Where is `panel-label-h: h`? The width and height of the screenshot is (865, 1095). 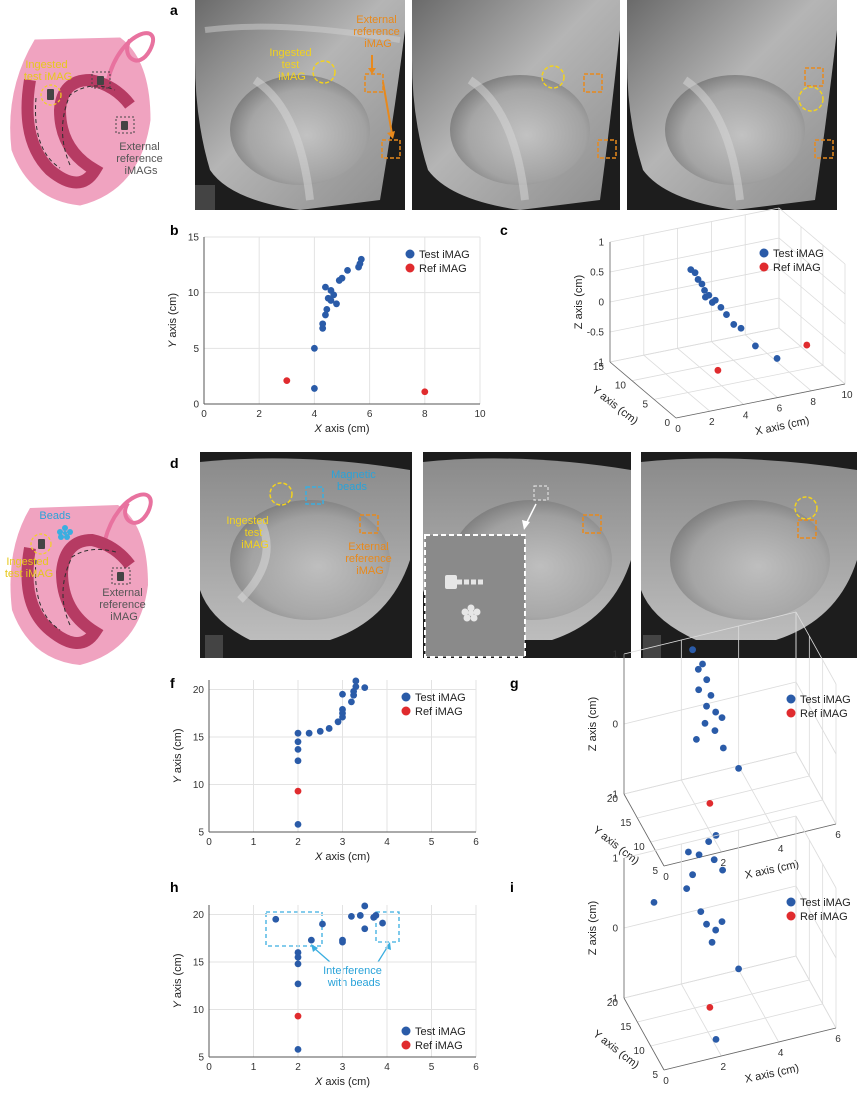
panel-label-h: h is located at coordinates (174, 887).